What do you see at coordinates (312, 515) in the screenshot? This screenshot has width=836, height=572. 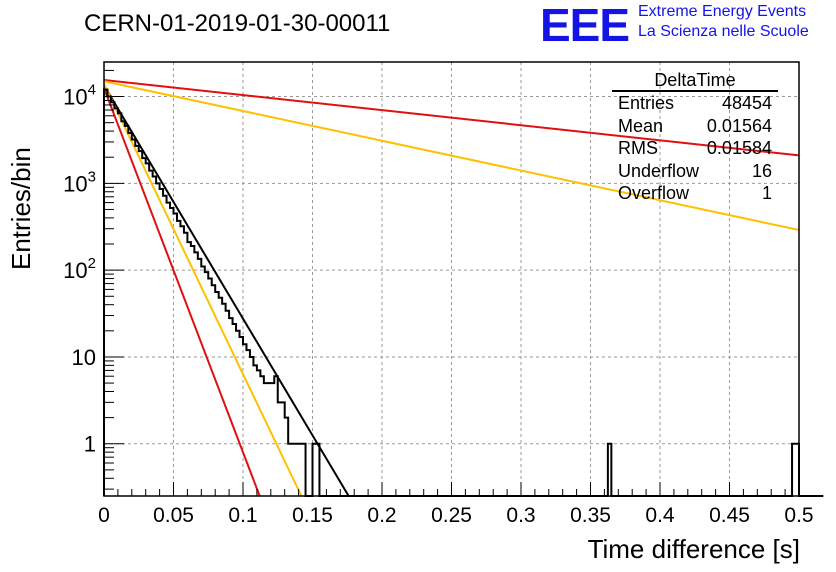 I see `x-tick-label: 0.15` at bounding box center [312, 515].